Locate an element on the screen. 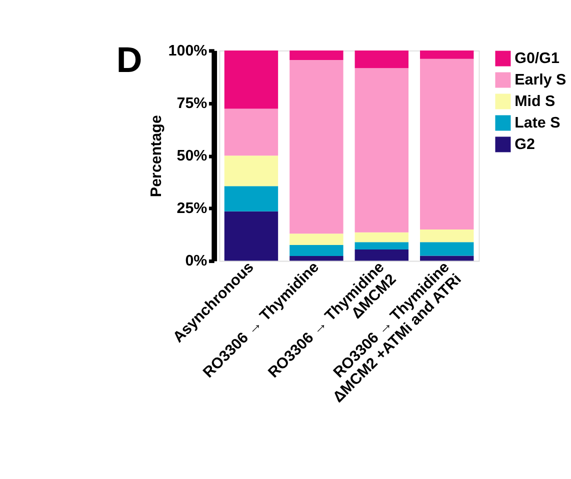 The image size is (571, 479). y-tick-label: 100% is located at coordinates (188, 51).